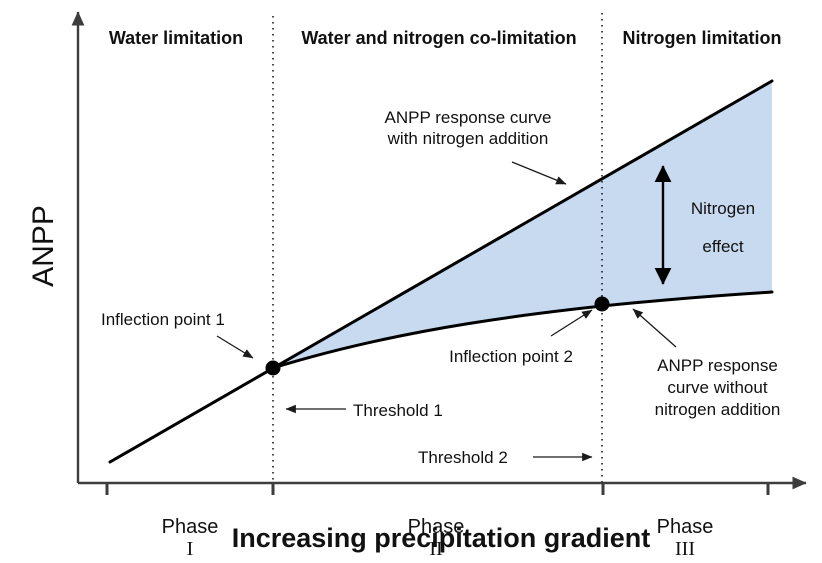 The image size is (822, 563). I want to click on inflection-point-2-dot, so click(602, 304).